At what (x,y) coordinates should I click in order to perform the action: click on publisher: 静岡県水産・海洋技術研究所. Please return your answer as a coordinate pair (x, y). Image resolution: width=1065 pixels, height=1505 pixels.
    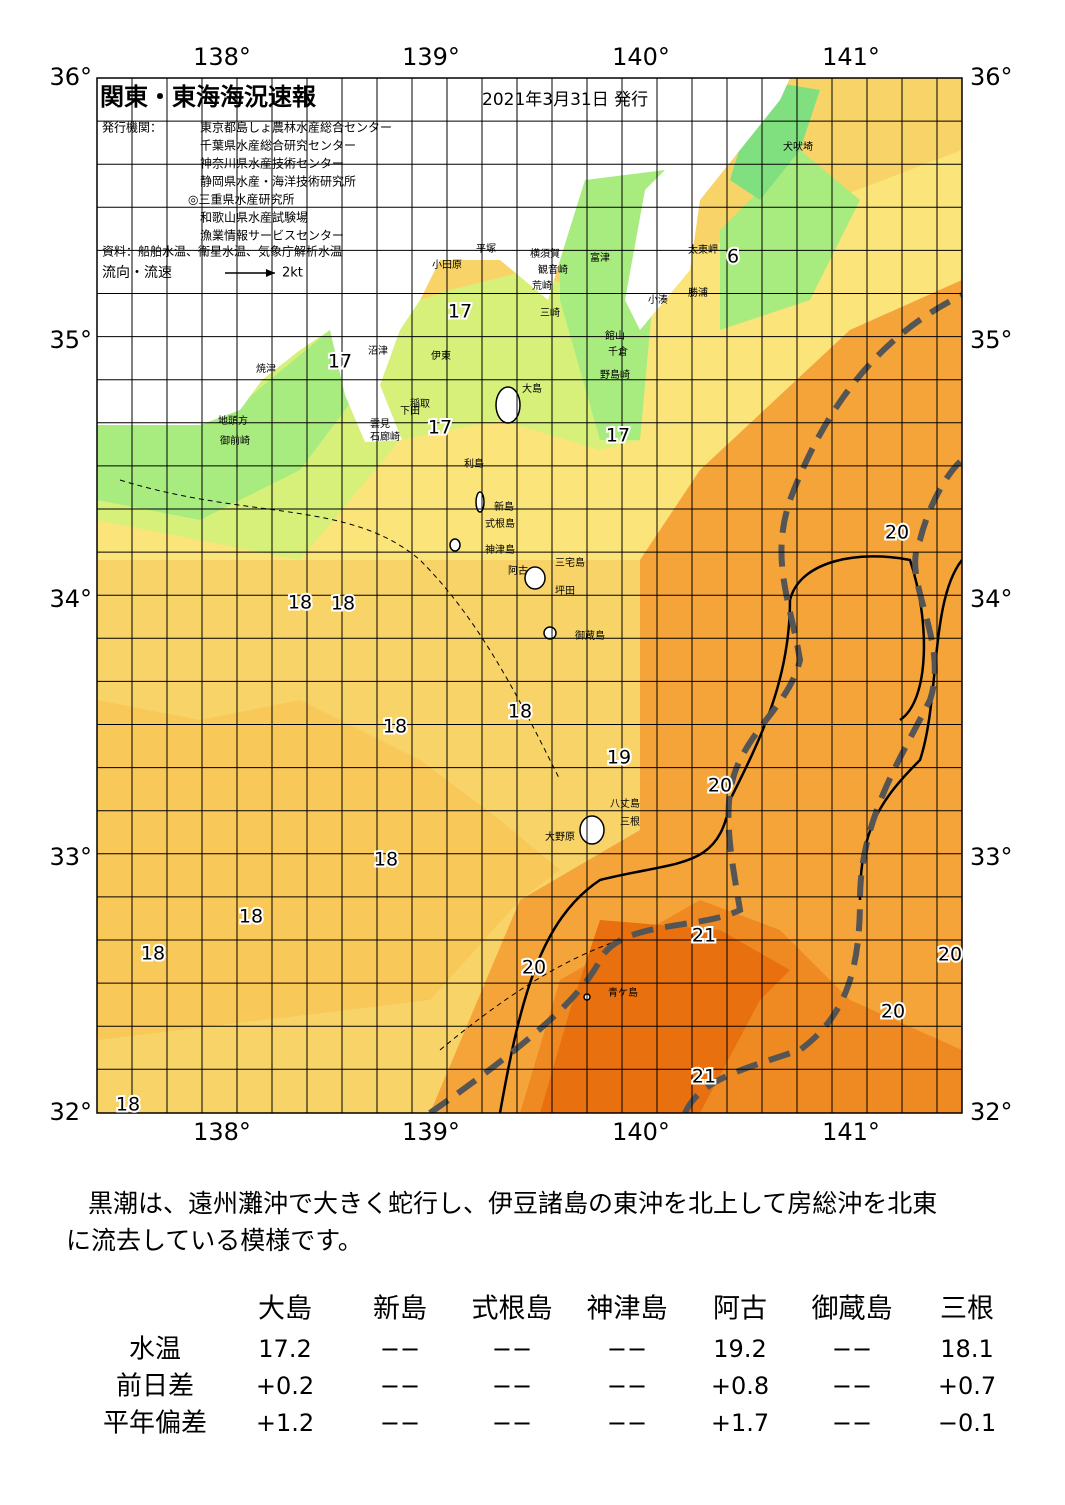
    Looking at the image, I should click on (278, 181).